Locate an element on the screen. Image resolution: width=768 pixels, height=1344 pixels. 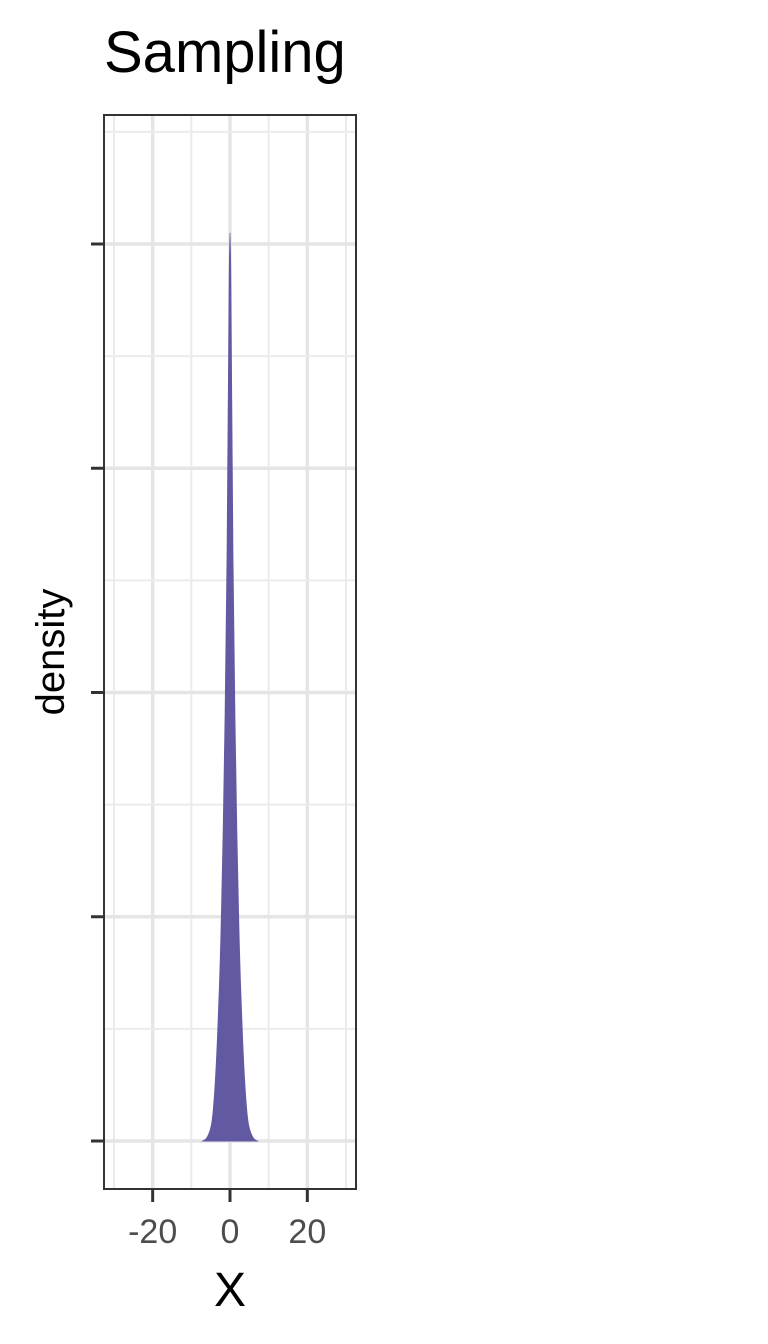
x-tick-label: -20 is located at coordinates (152, 1232).